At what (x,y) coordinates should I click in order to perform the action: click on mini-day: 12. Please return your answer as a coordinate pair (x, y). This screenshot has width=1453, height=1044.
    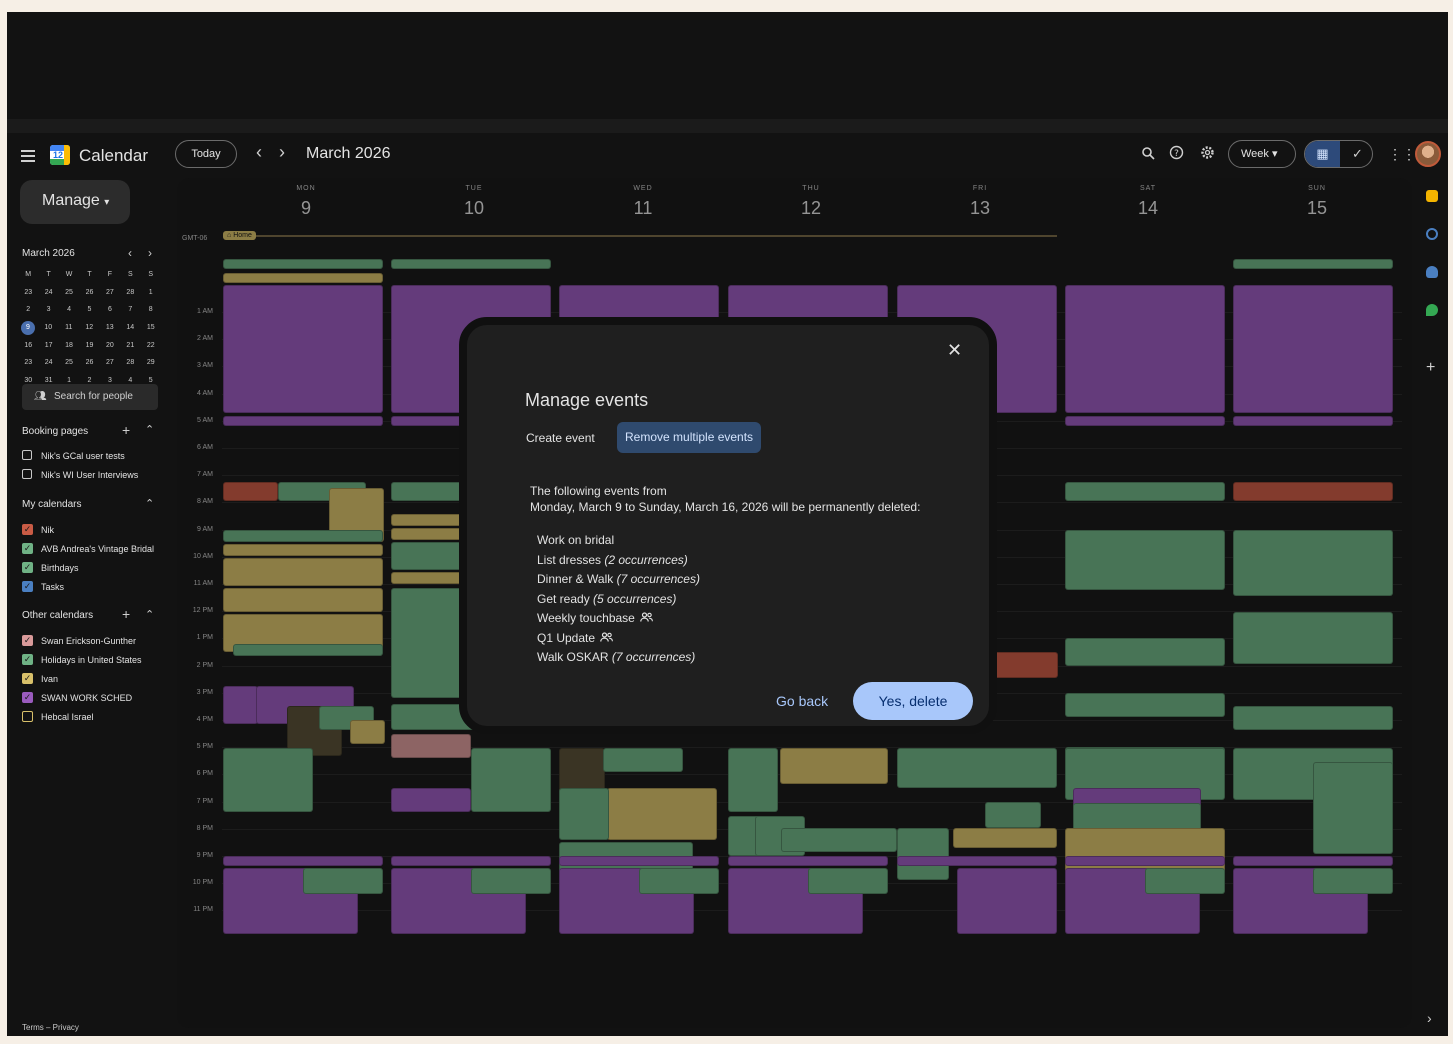
    Looking at the image, I should click on (89, 328).